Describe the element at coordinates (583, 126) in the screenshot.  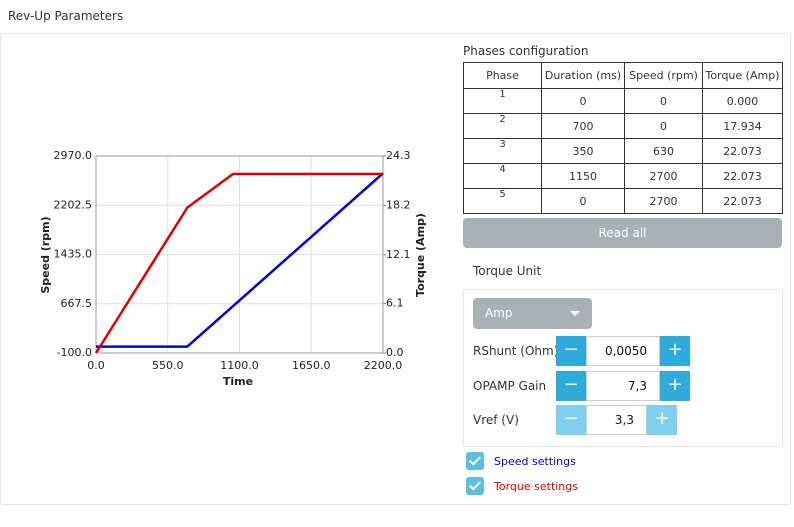
I see `table-cell: 700` at that location.